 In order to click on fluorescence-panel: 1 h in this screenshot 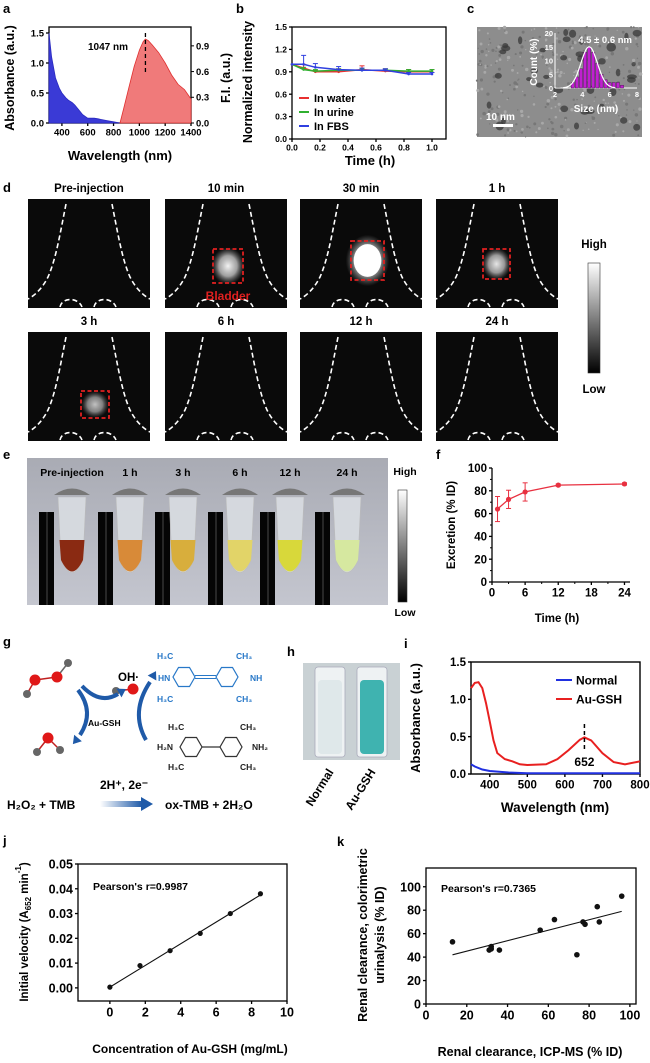, I will do `click(497, 245)`.